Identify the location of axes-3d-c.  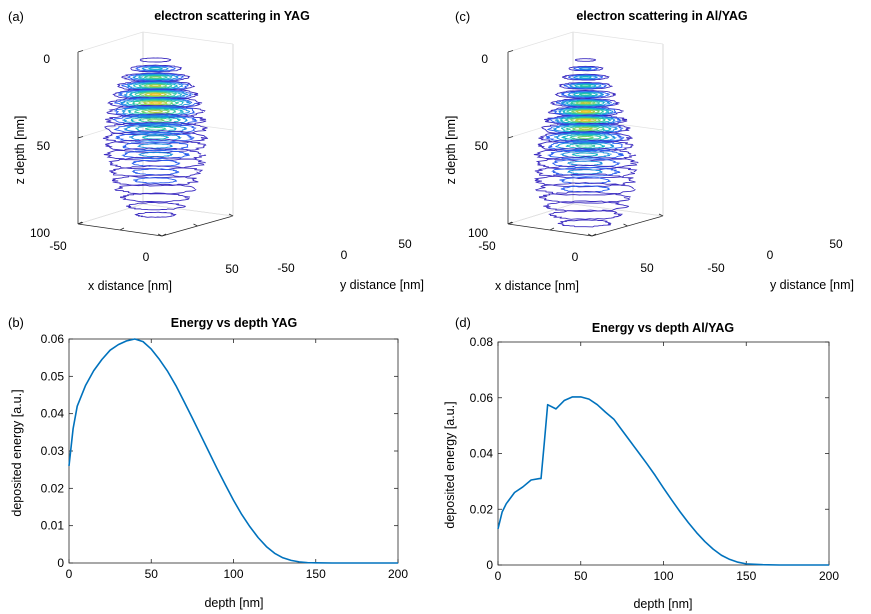
(585, 134).